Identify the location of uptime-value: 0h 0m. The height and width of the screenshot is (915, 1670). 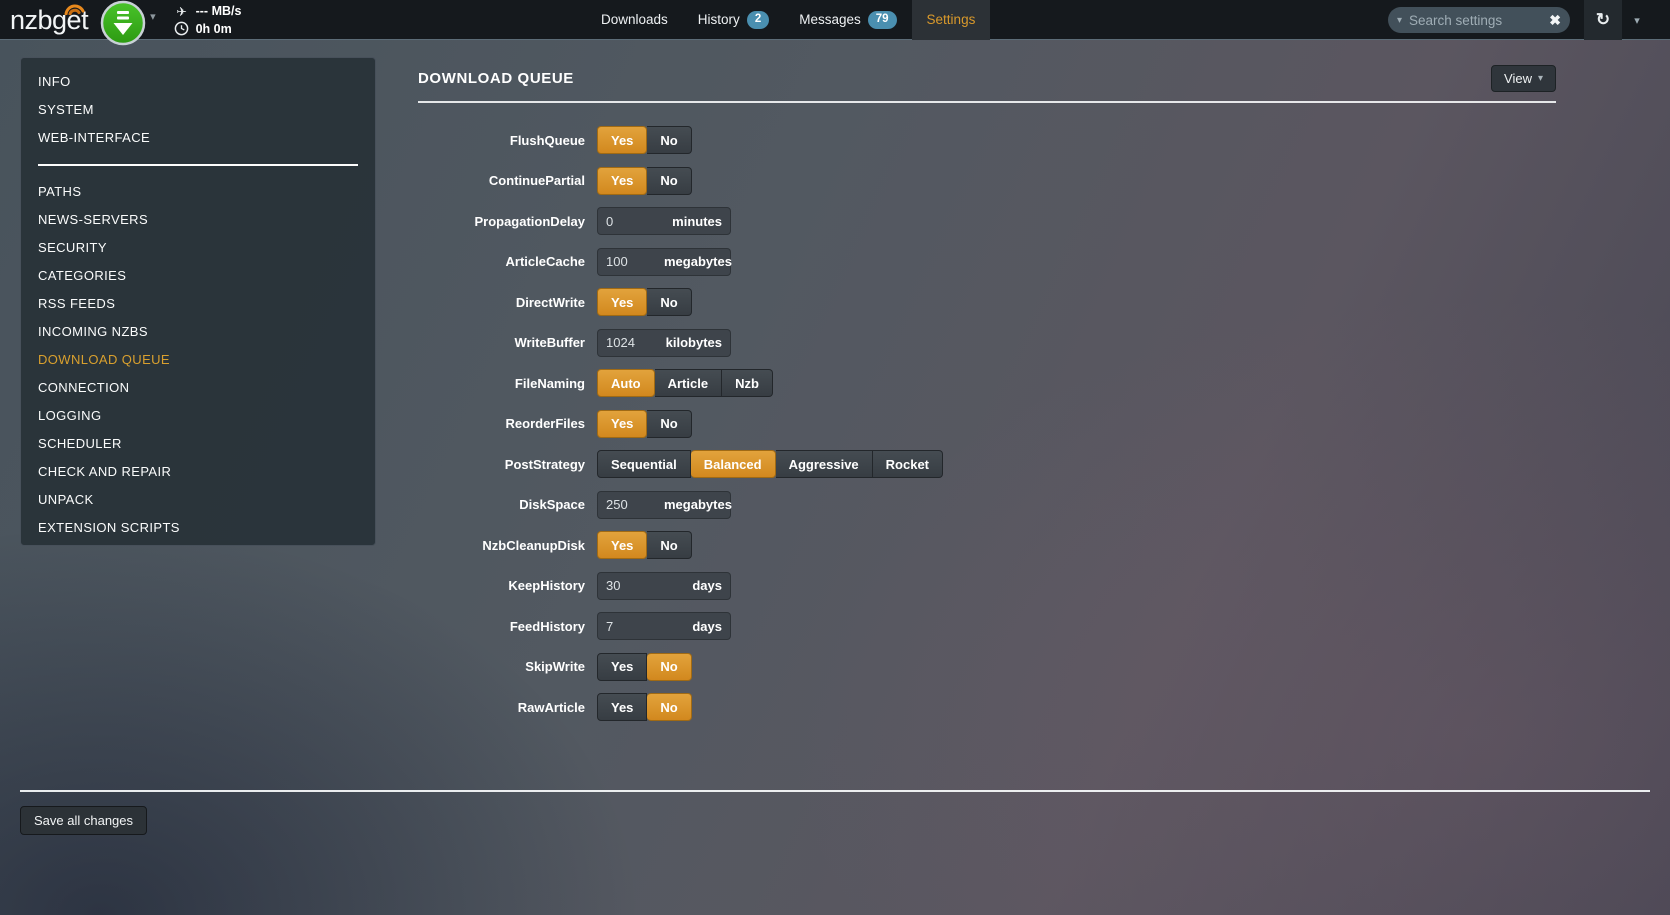
(213, 29).